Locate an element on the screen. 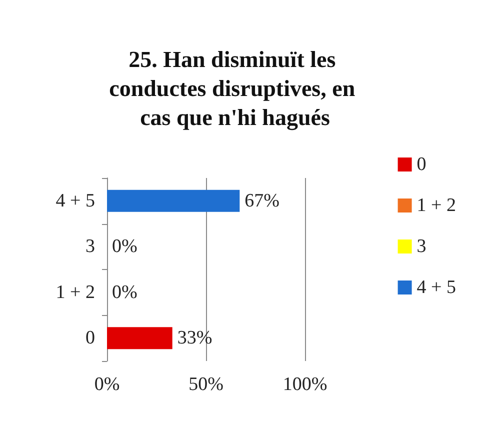 Image resolution: width=491 pixels, height=421 pixels. data-label: 67% is located at coordinates (262, 201).